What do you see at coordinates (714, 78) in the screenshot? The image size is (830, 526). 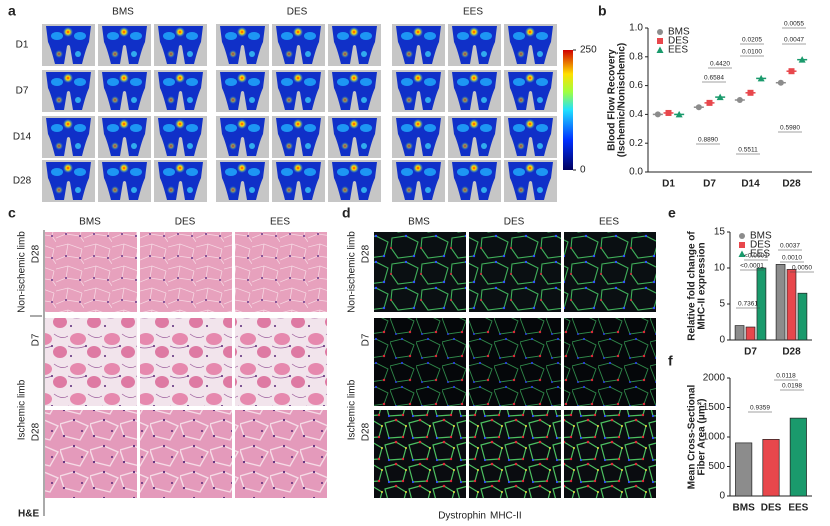 I see `p-value: 0.6584` at bounding box center [714, 78].